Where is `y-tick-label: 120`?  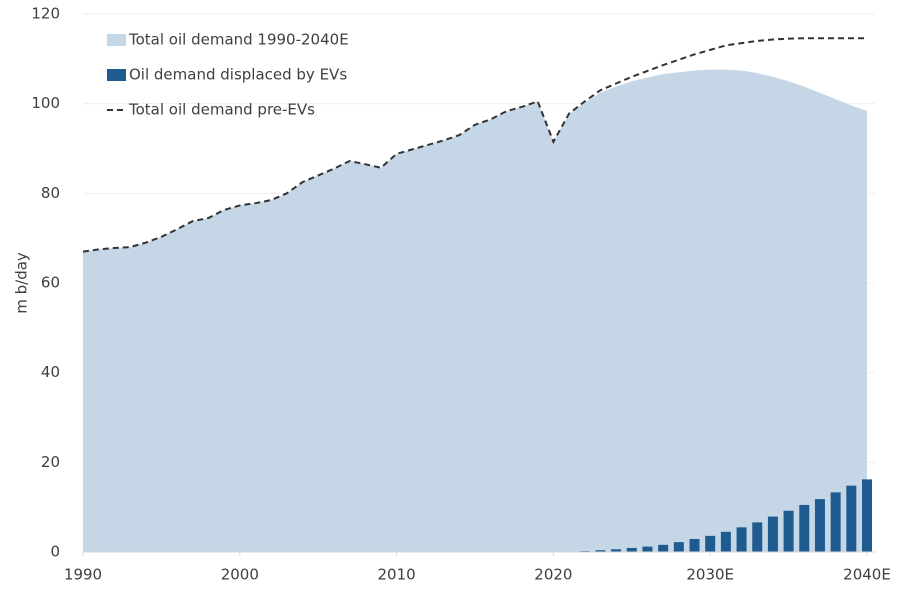
y-tick-label: 120 is located at coordinates (45, 14).